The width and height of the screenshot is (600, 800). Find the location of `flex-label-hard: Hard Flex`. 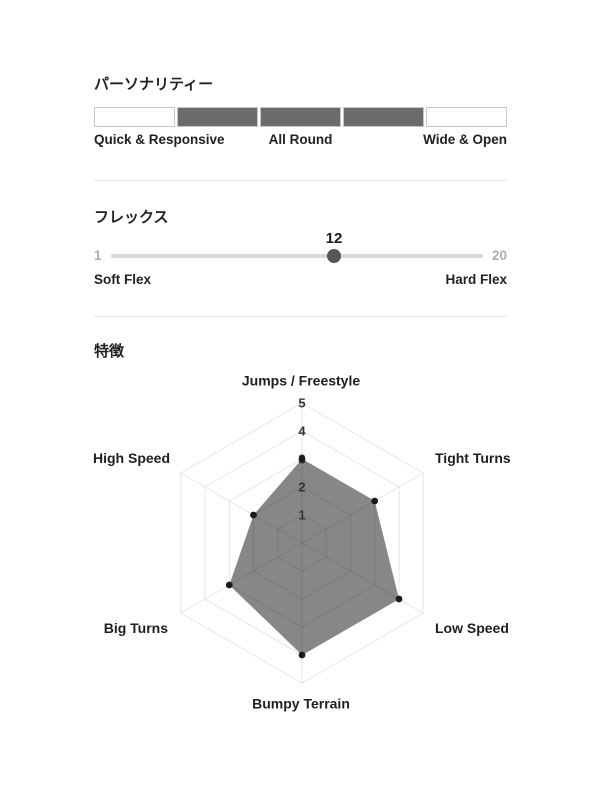

flex-label-hard: Hard Flex is located at coordinates (476, 279).